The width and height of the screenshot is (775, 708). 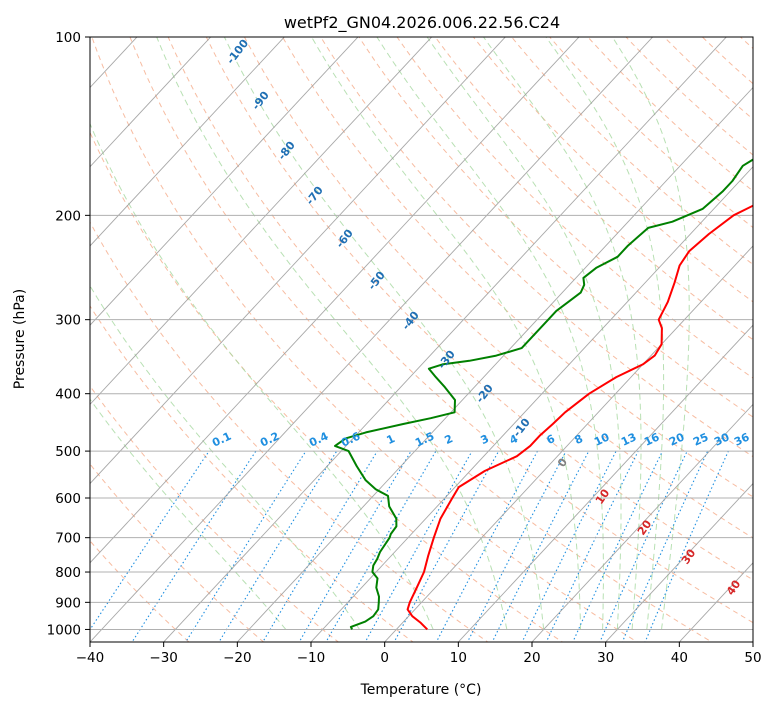 I want to click on x-tick-label: 30, so click(x=605, y=658).